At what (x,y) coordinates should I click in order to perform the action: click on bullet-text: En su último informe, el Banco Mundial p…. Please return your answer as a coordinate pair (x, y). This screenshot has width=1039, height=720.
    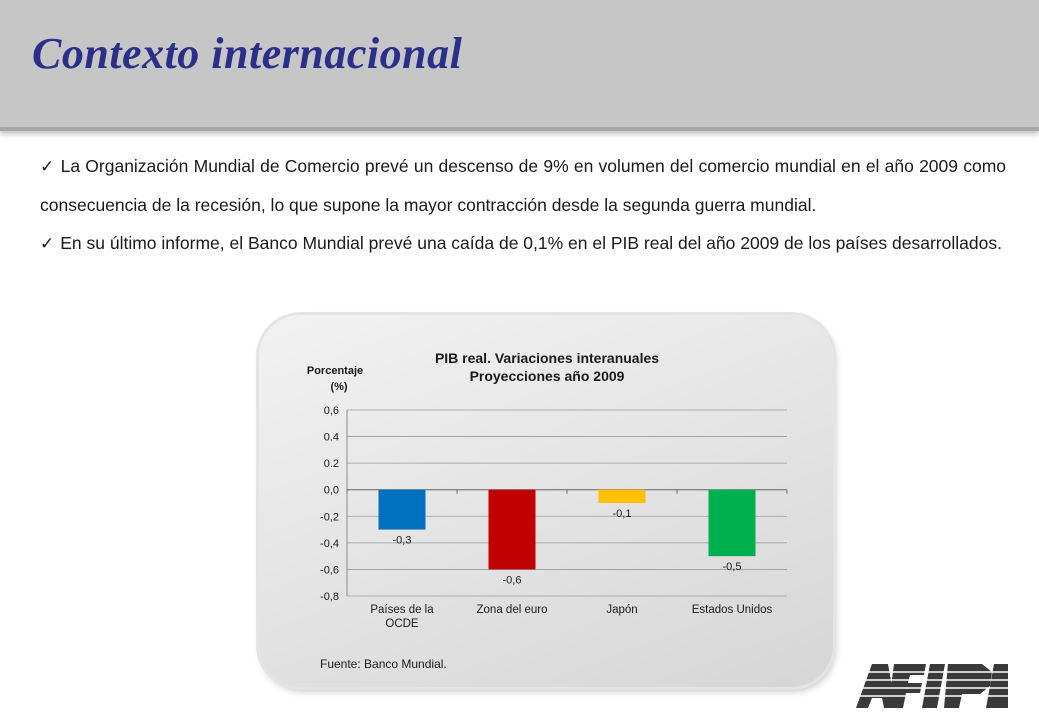
    Looking at the image, I should click on (531, 243).